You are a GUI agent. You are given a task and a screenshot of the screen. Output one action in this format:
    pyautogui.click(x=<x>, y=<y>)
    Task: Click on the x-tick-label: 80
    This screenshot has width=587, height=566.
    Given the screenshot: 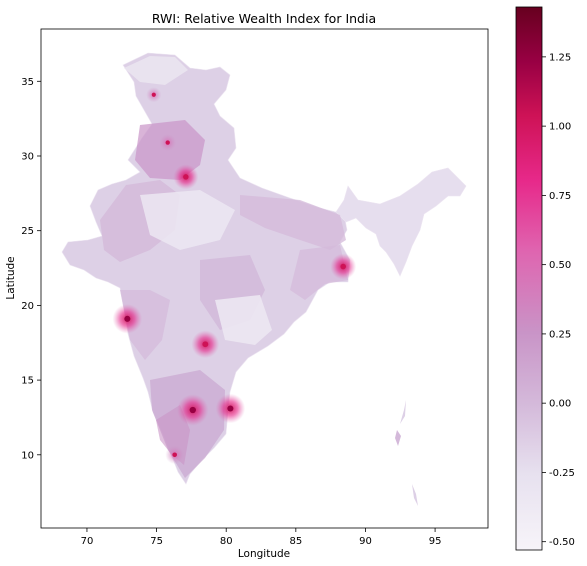 What is the action you would take?
    pyautogui.click(x=226, y=541)
    